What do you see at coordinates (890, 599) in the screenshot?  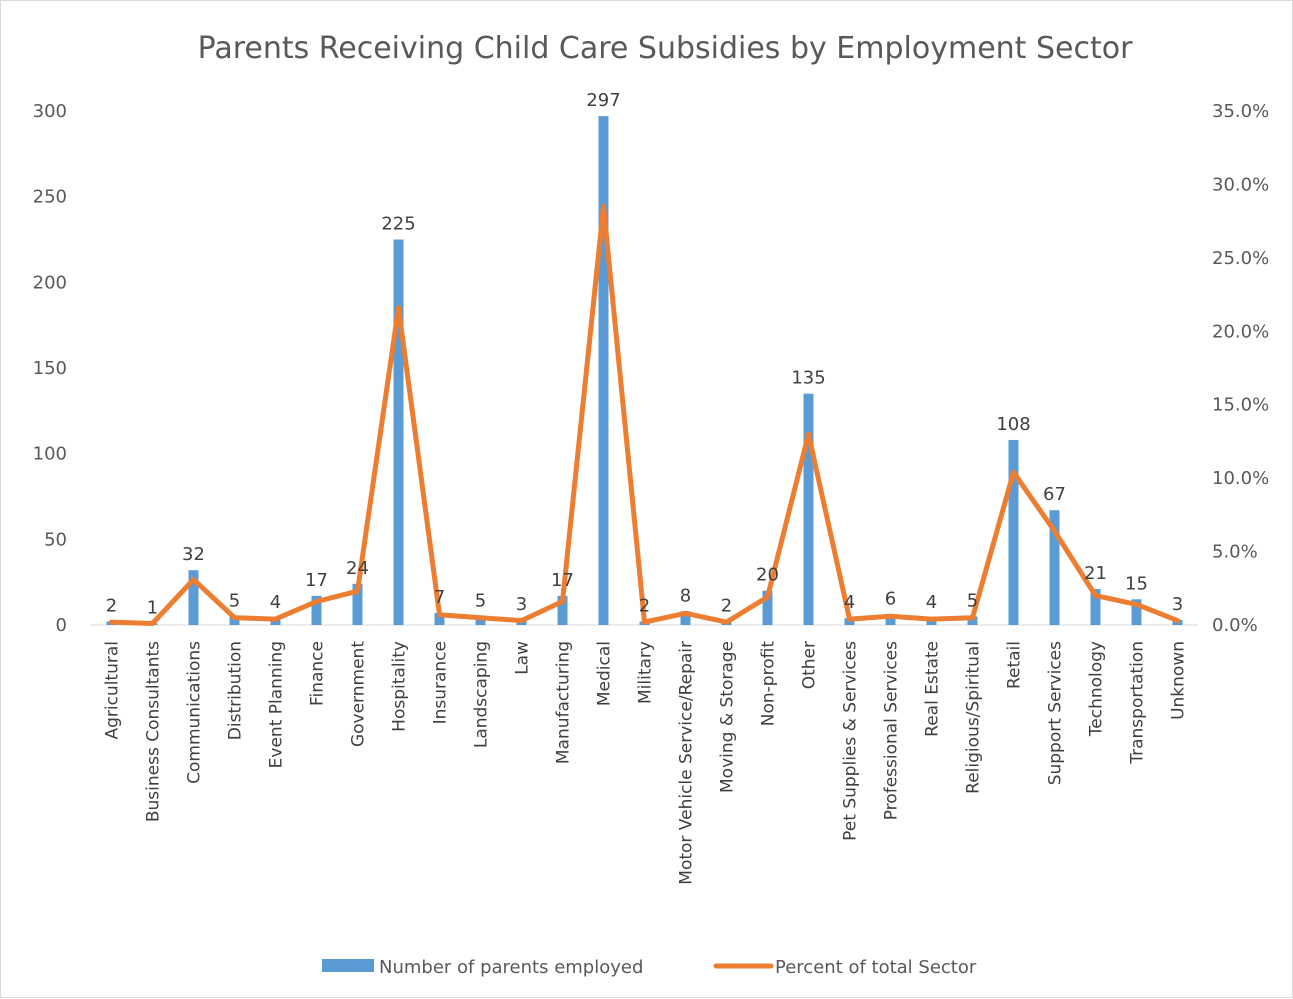 I see `data-label: 6` at bounding box center [890, 599].